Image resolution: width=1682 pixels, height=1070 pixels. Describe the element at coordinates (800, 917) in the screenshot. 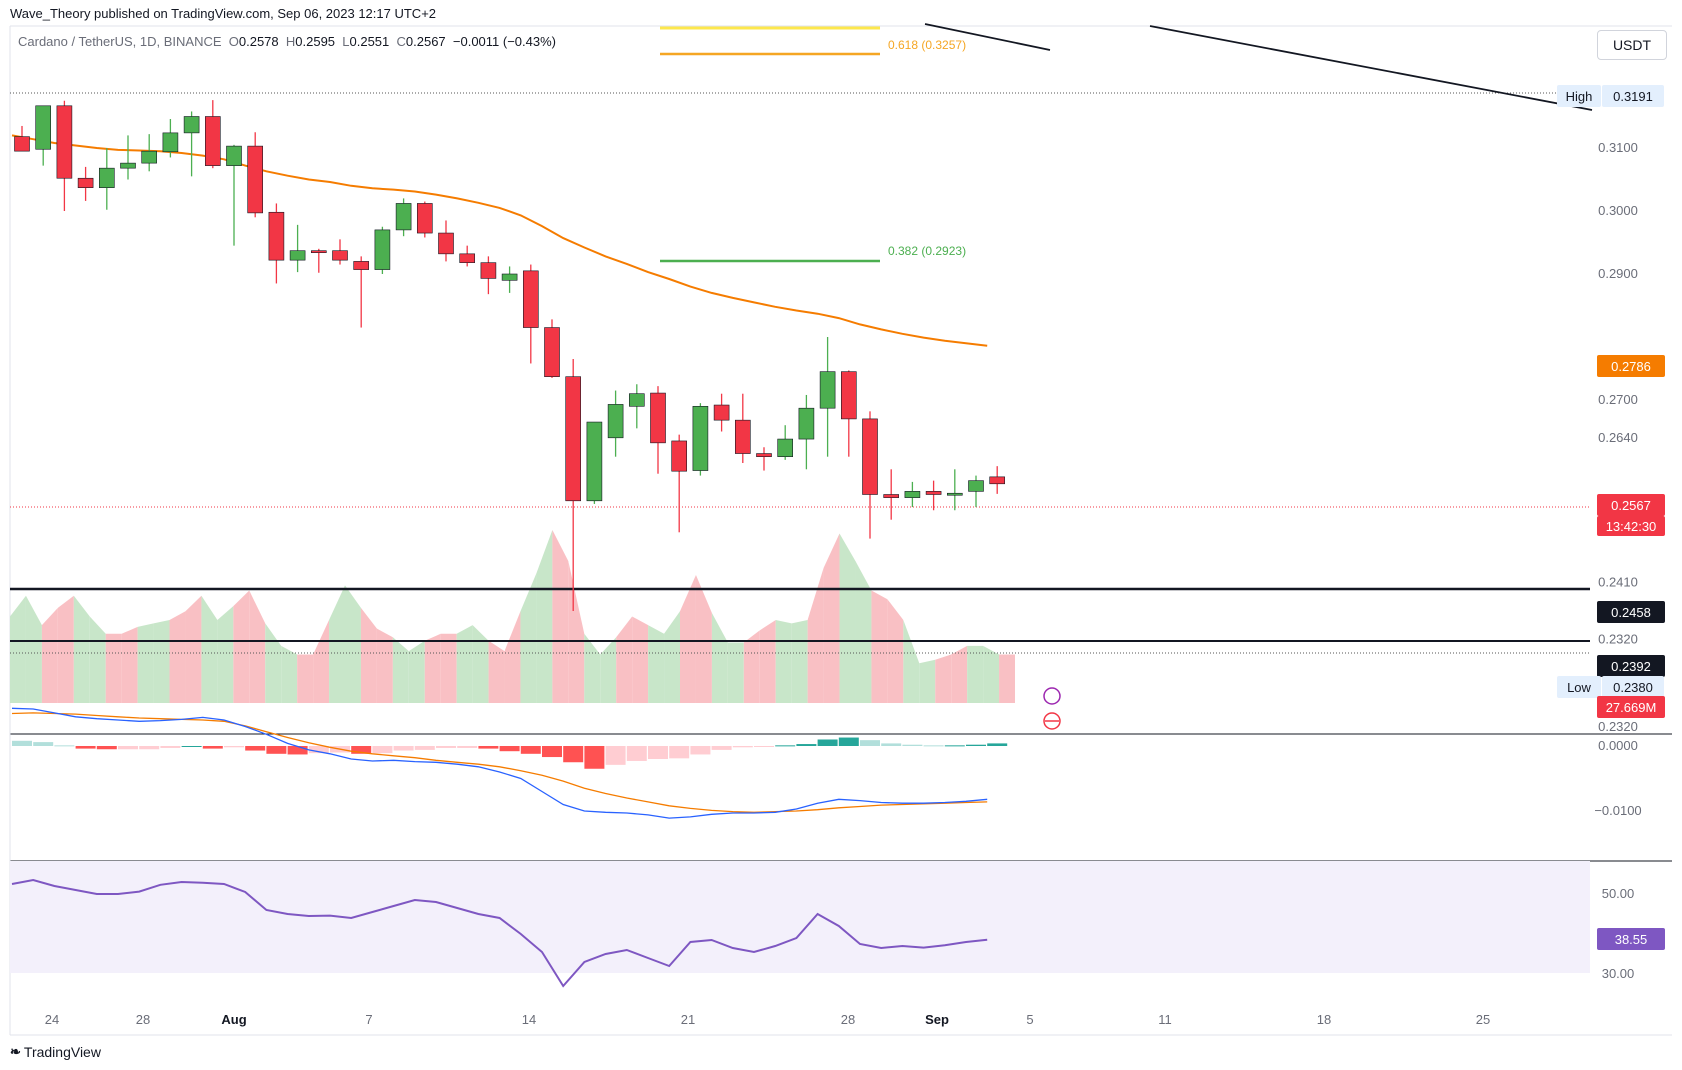

I see `rsi-band` at that location.